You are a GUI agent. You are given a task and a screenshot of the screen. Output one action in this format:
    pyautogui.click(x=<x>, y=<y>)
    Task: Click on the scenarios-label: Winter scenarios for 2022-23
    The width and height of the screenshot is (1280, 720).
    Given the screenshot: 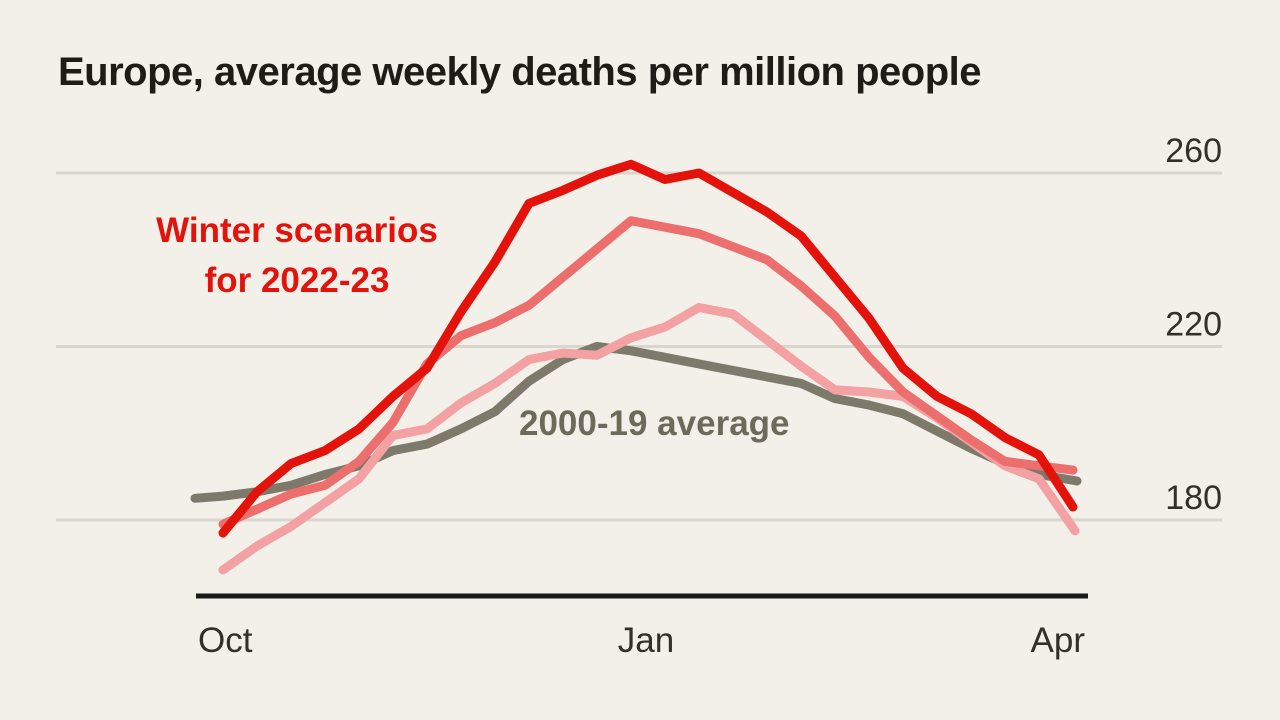 What is the action you would take?
    pyautogui.click(x=297, y=256)
    